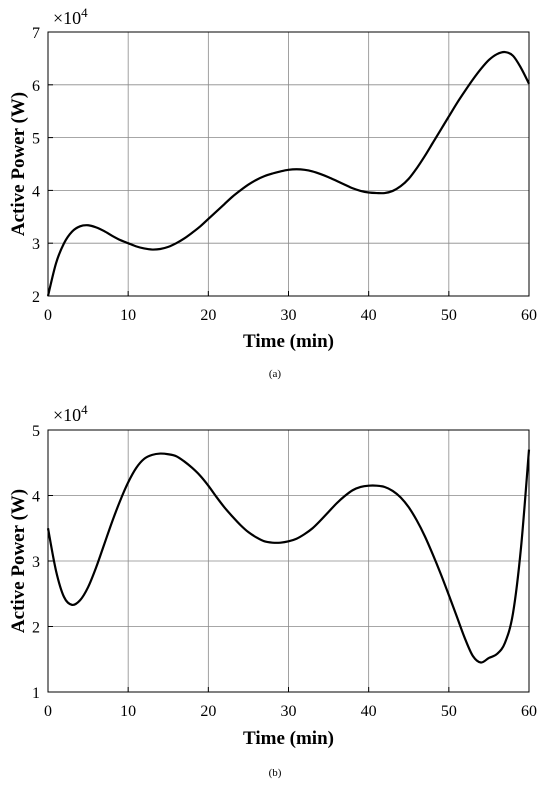 This screenshot has width=550, height=789. What do you see at coordinates (36, 693) in the screenshot?
I see `y-tick-label: 1` at bounding box center [36, 693].